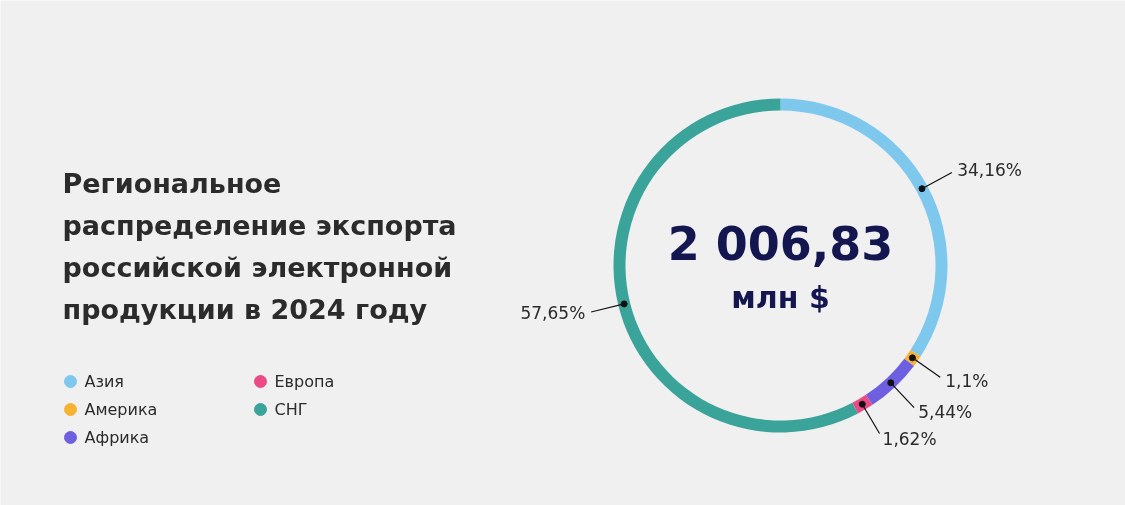 This screenshot has height=505, width=1125. What do you see at coordinates (553, 313) in the screenshot?
I see `data-label: 57,65%` at bounding box center [553, 313].